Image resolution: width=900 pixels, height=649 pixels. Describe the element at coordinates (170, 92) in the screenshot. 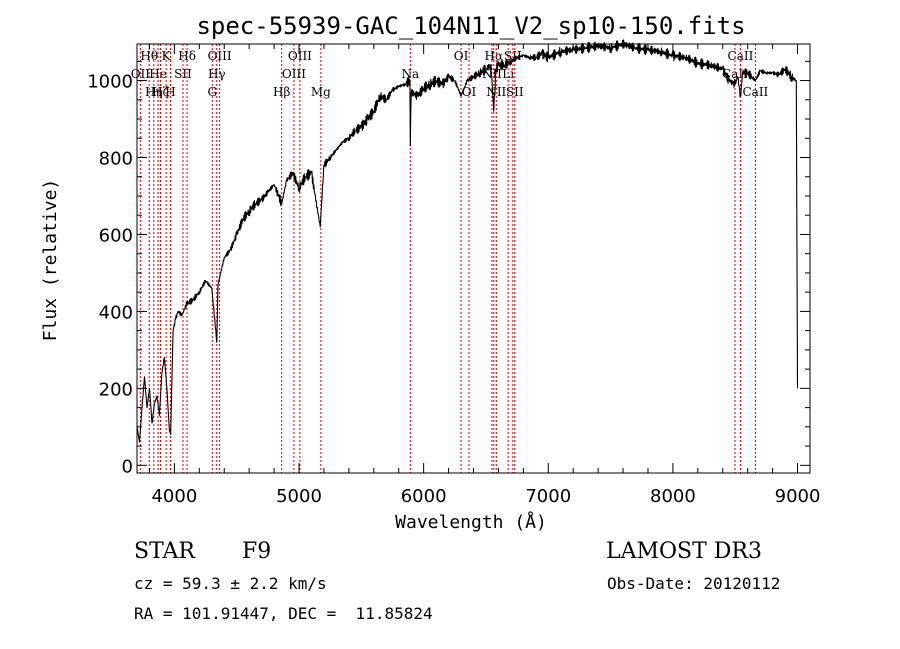

I see `line-label: H` at that location.